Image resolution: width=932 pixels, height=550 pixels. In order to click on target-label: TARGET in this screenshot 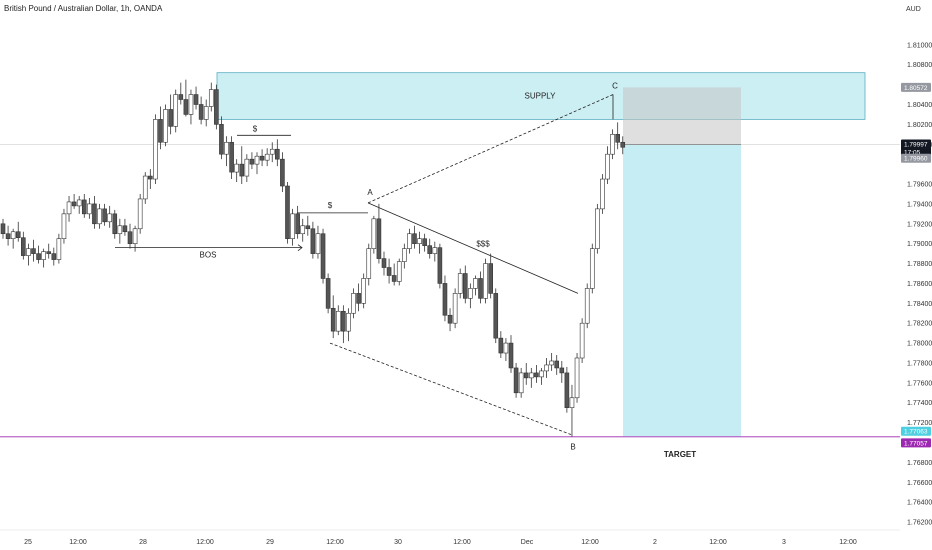, I will do `click(680, 454)`.